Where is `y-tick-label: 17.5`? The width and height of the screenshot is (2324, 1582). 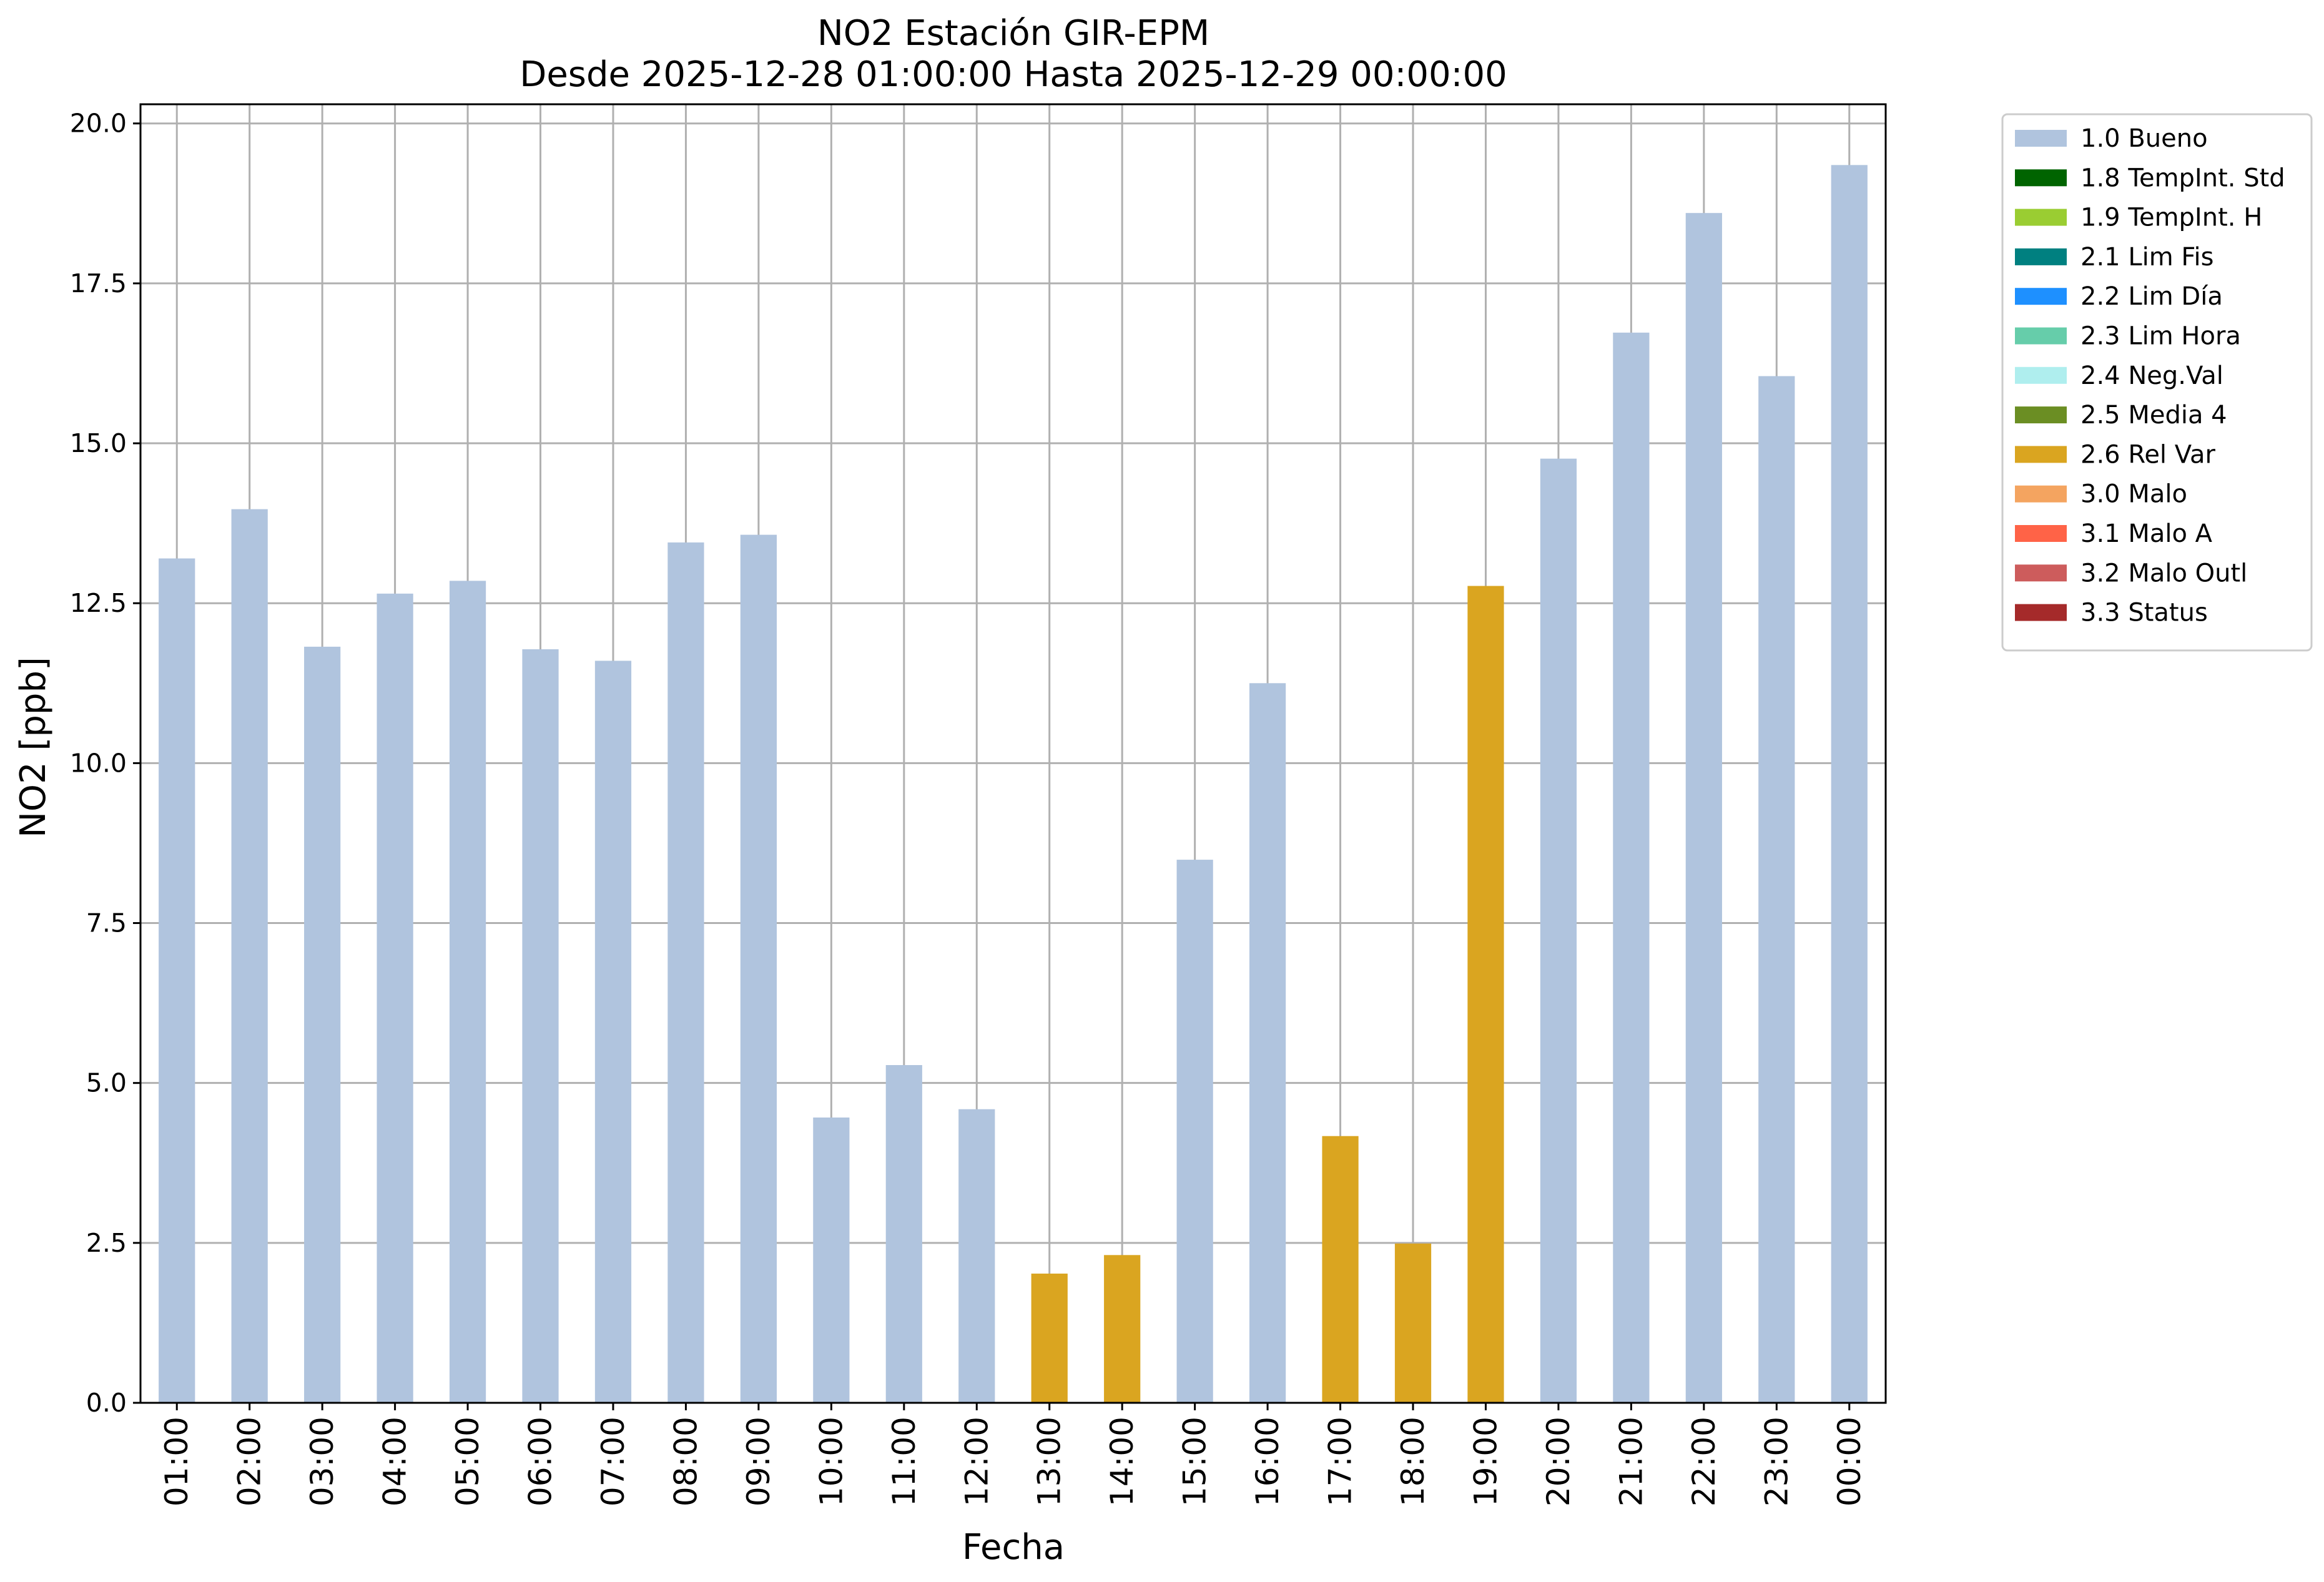 y-tick-label: 17.5 is located at coordinates (98, 283).